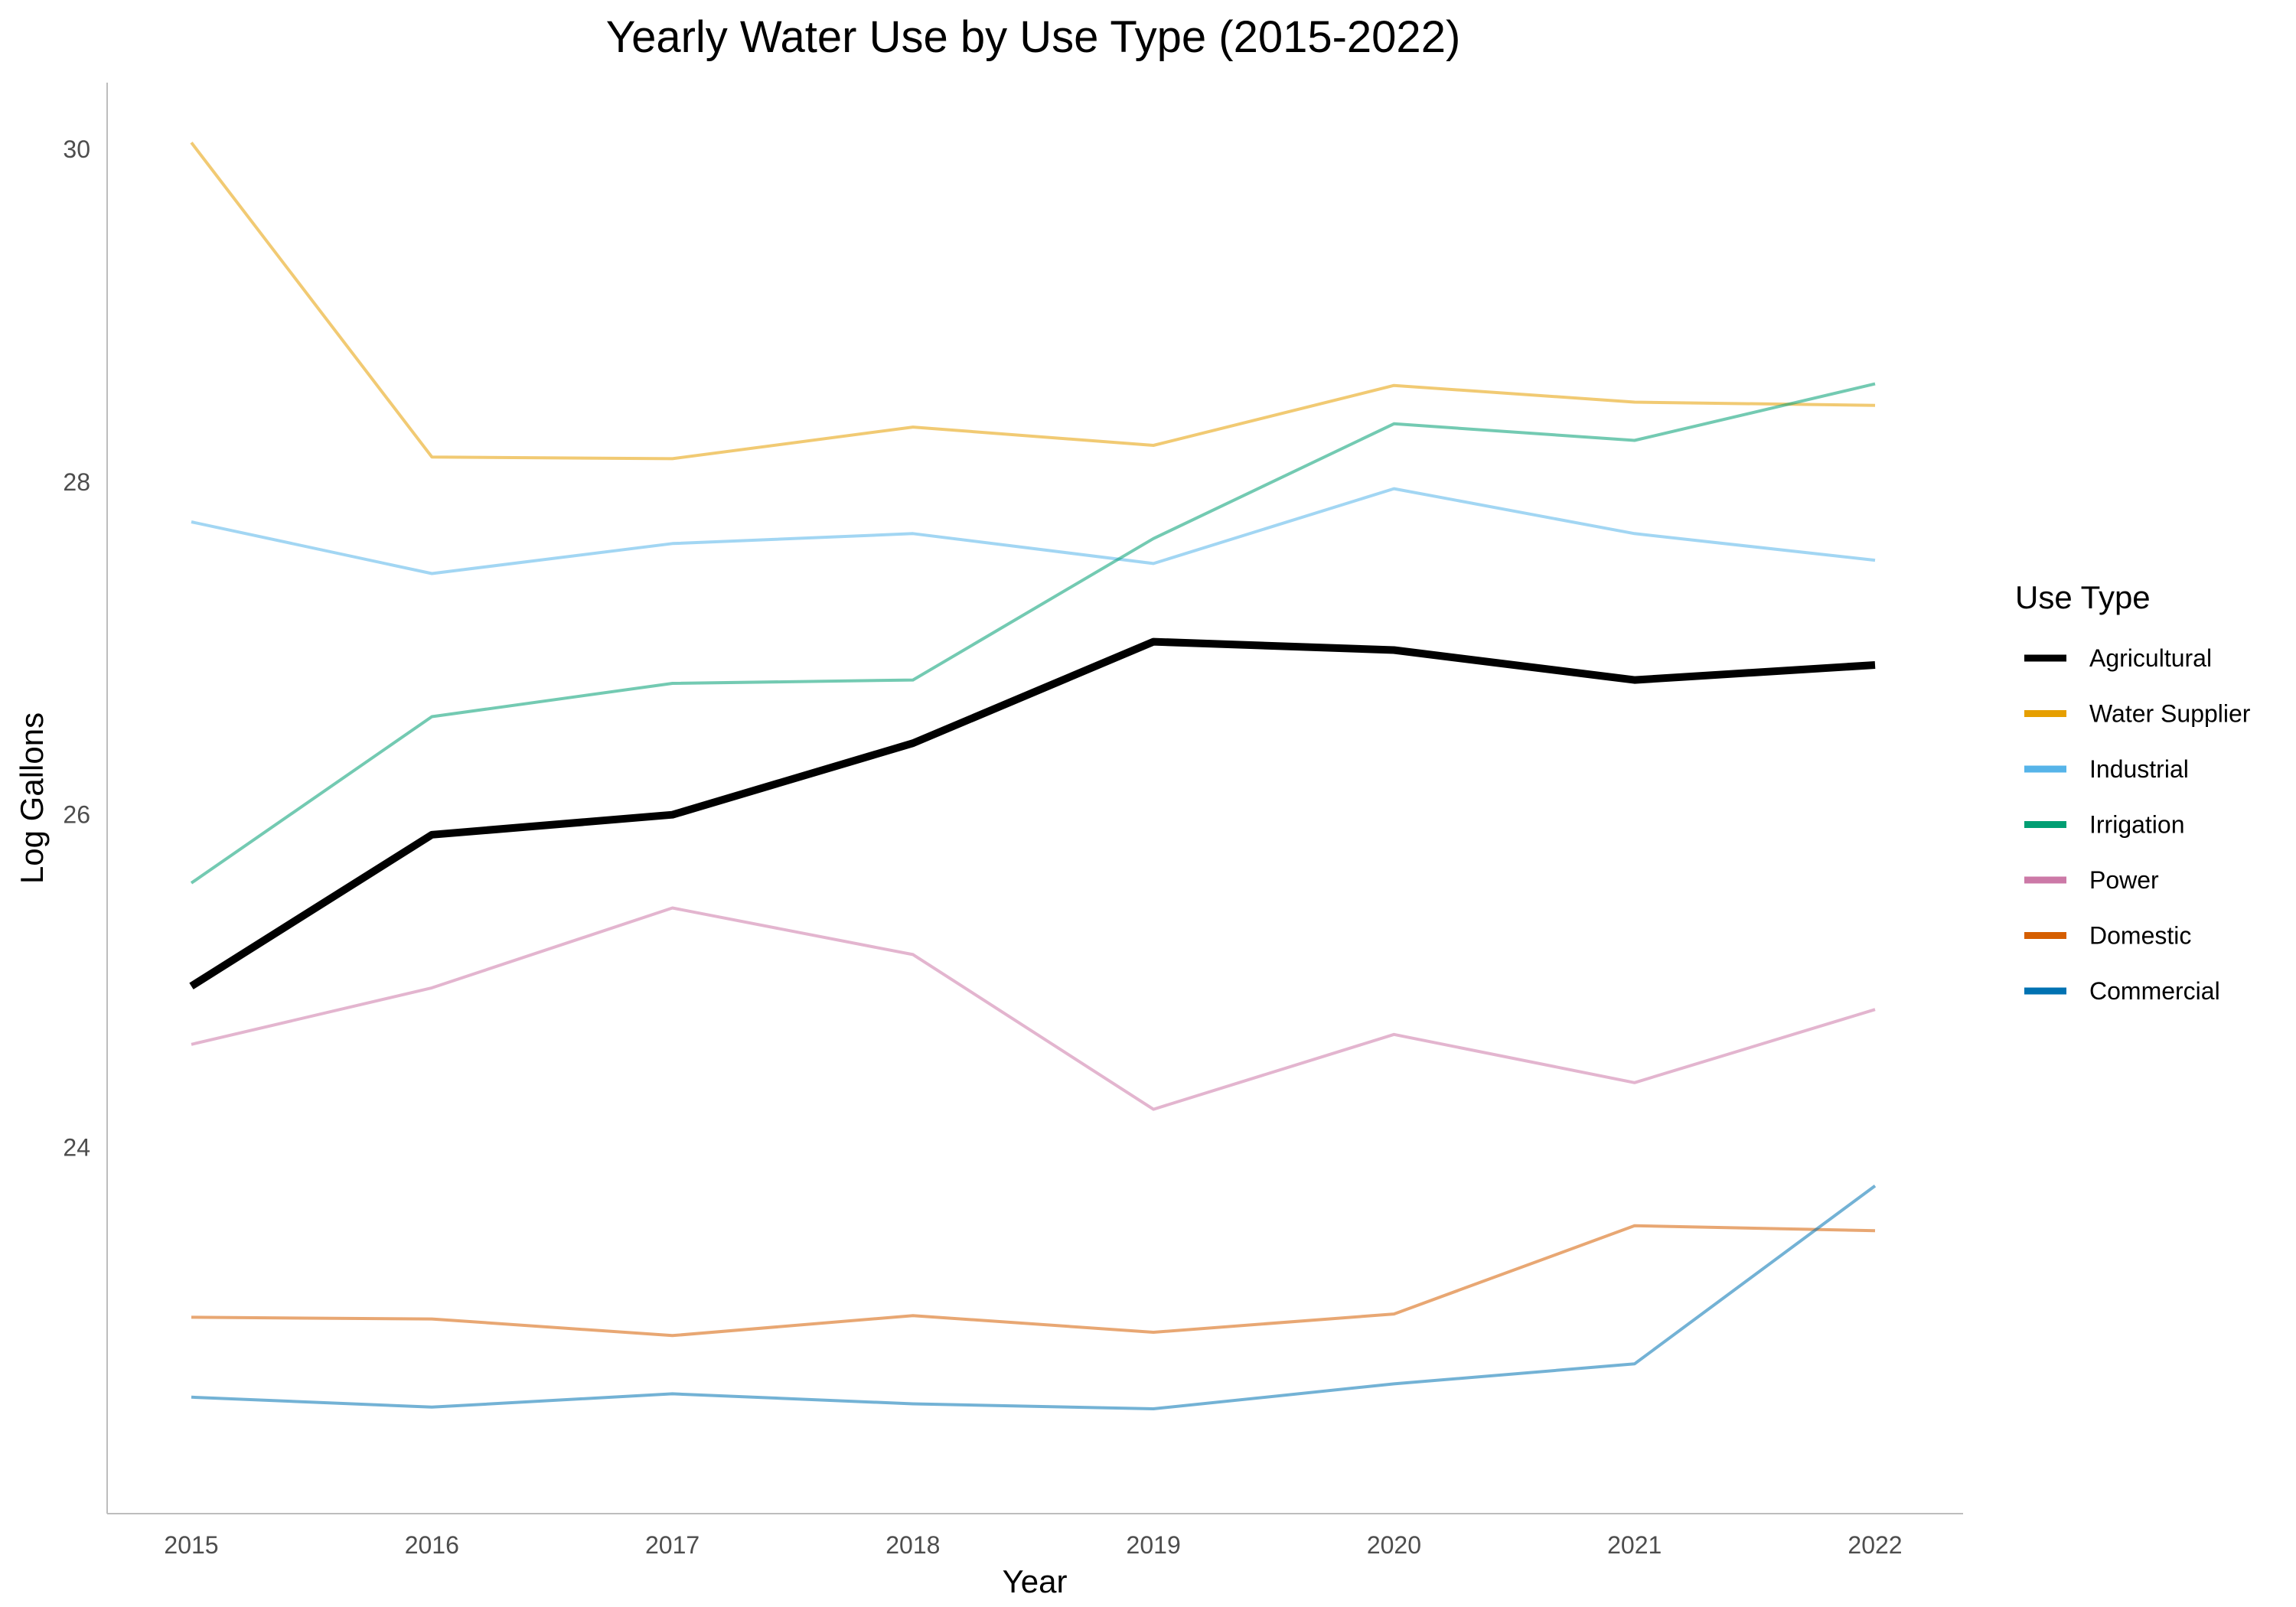  Describe the element at coordinates (2150, 658) in the screenshot. I see `legend-label: Agricultural` at that location.